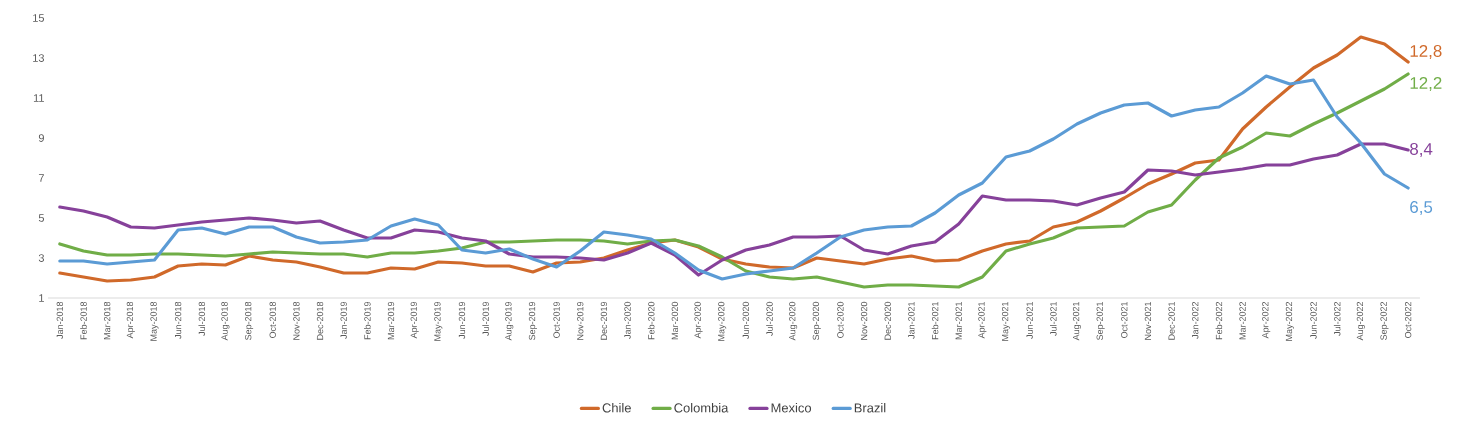  I want to click on x-tick-label: Oct-2018, so click(272, 319).